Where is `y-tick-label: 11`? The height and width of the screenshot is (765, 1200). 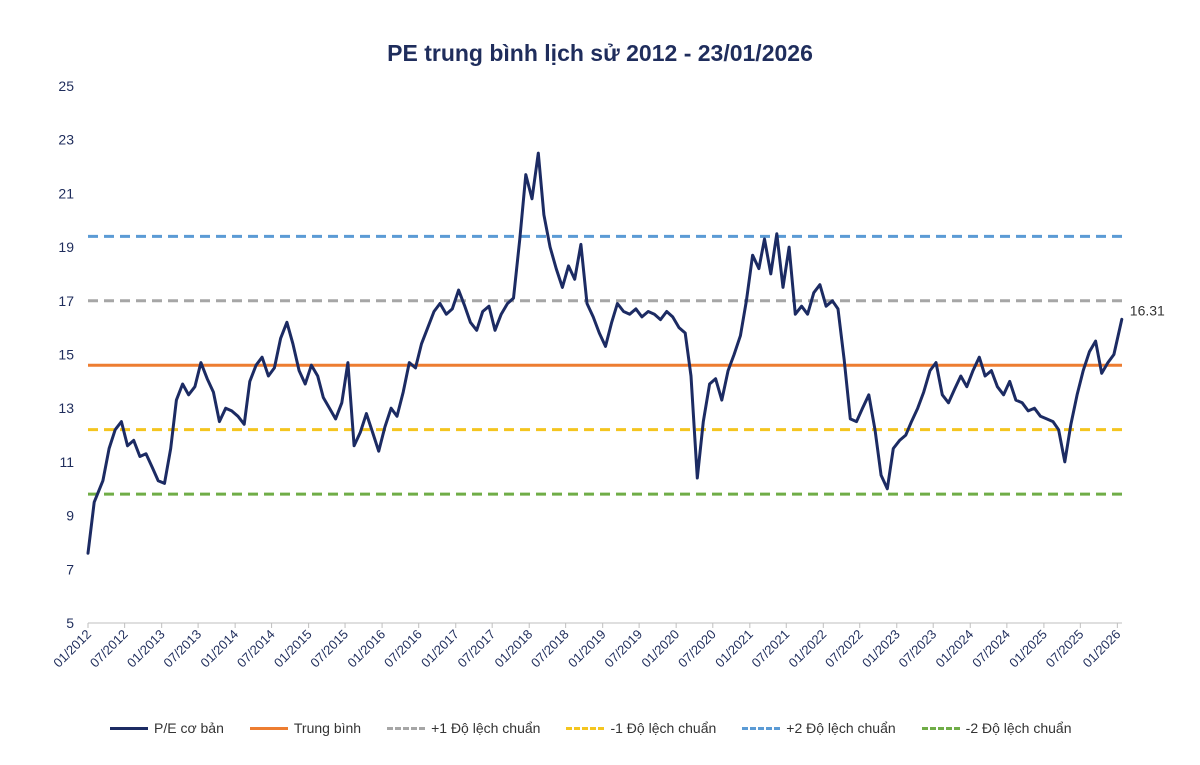
y-tick-label: 11 is located at coordinates (66, 462).